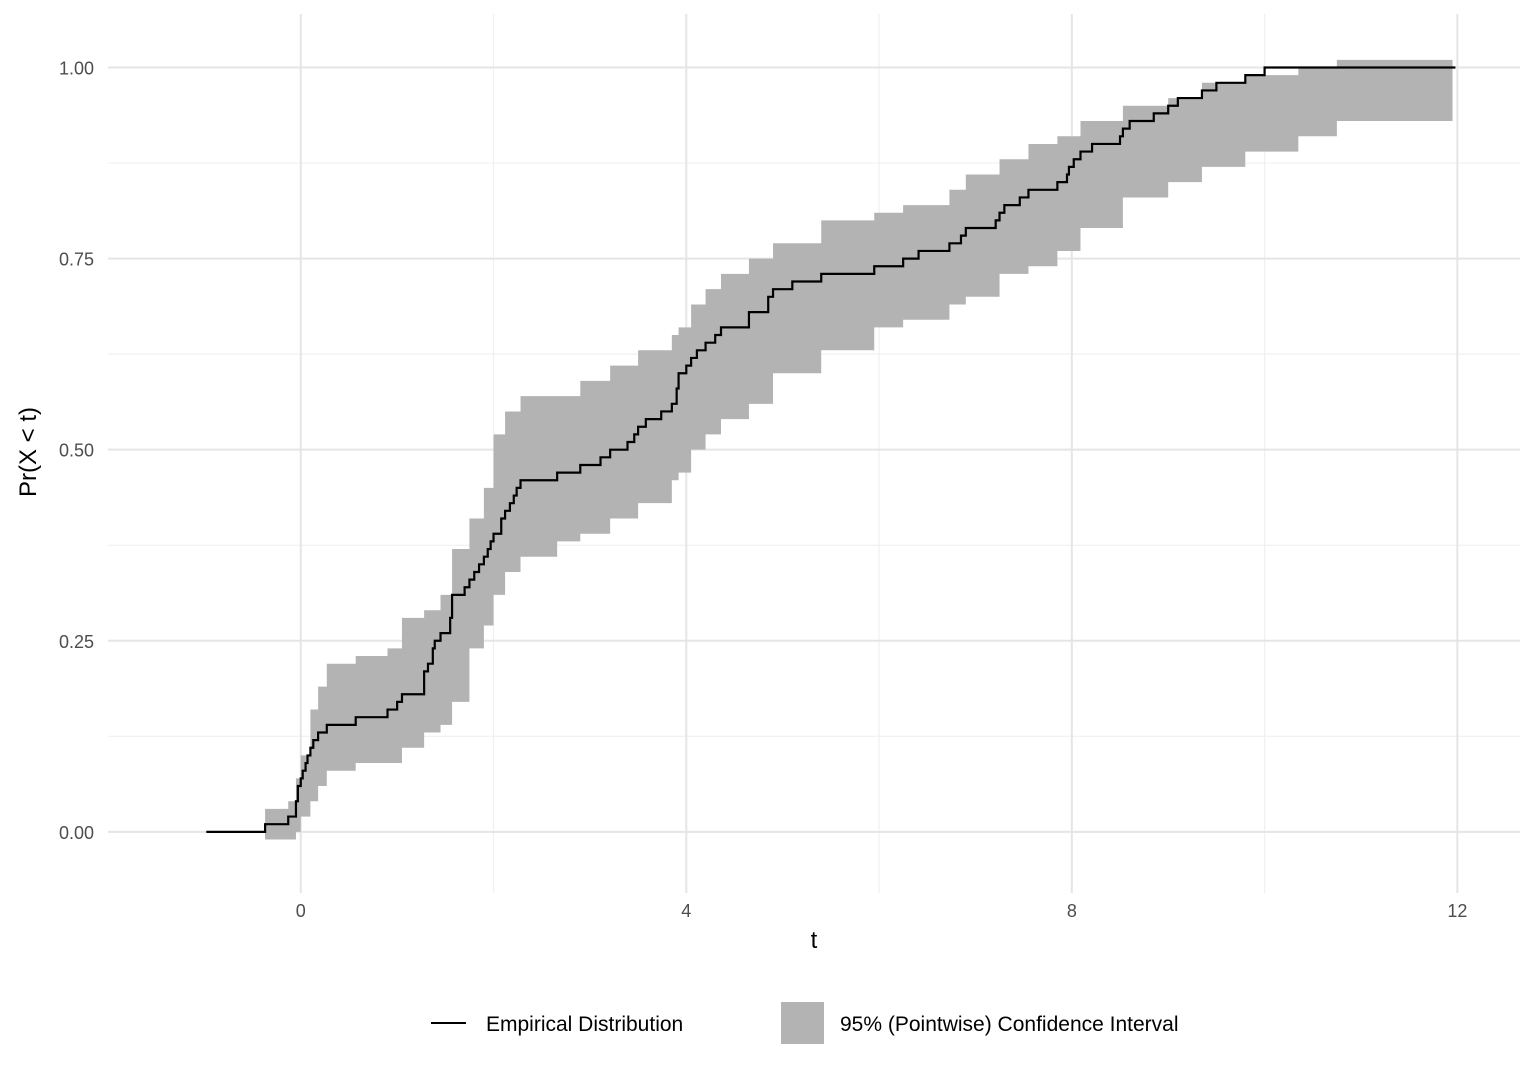 This screenshot has height=1075, width=1536. What do you see at coordinates (1457, 911) in the screenshot?
I see `x-tick-label: 12` at bounding box center [1457, 911].